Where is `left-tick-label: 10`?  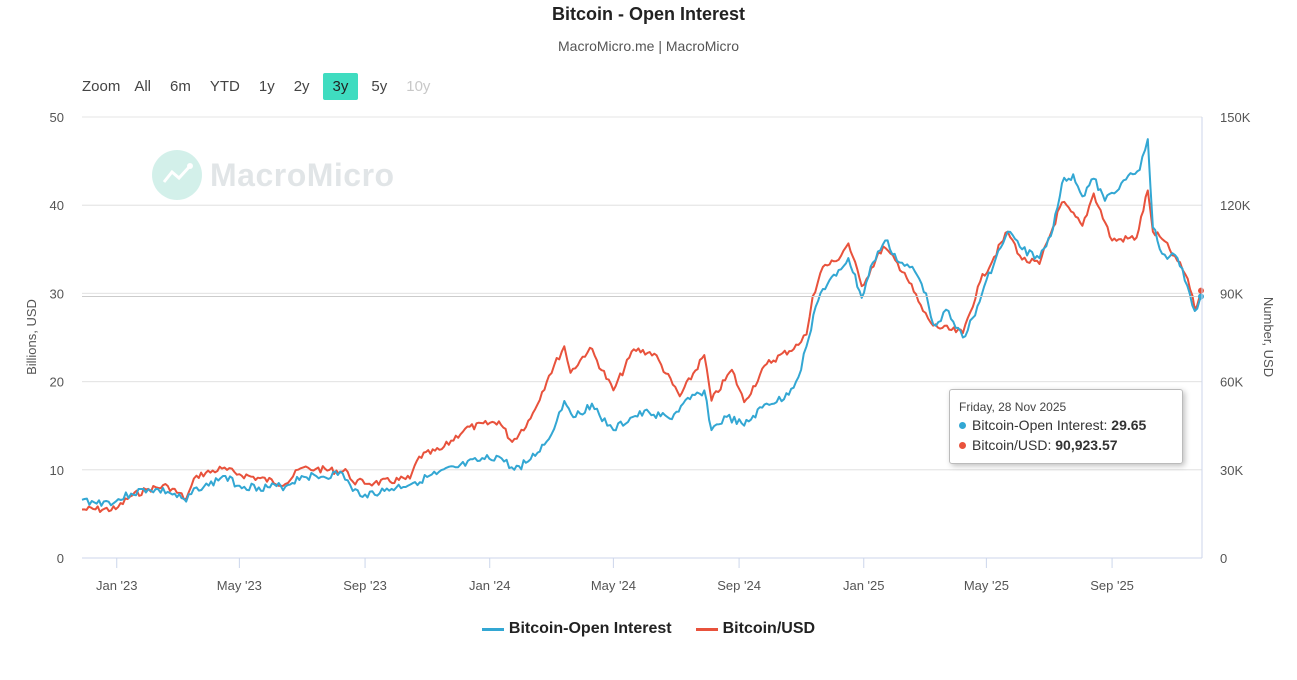
left-tick-label: 10 is located at coordinates (57, 470).